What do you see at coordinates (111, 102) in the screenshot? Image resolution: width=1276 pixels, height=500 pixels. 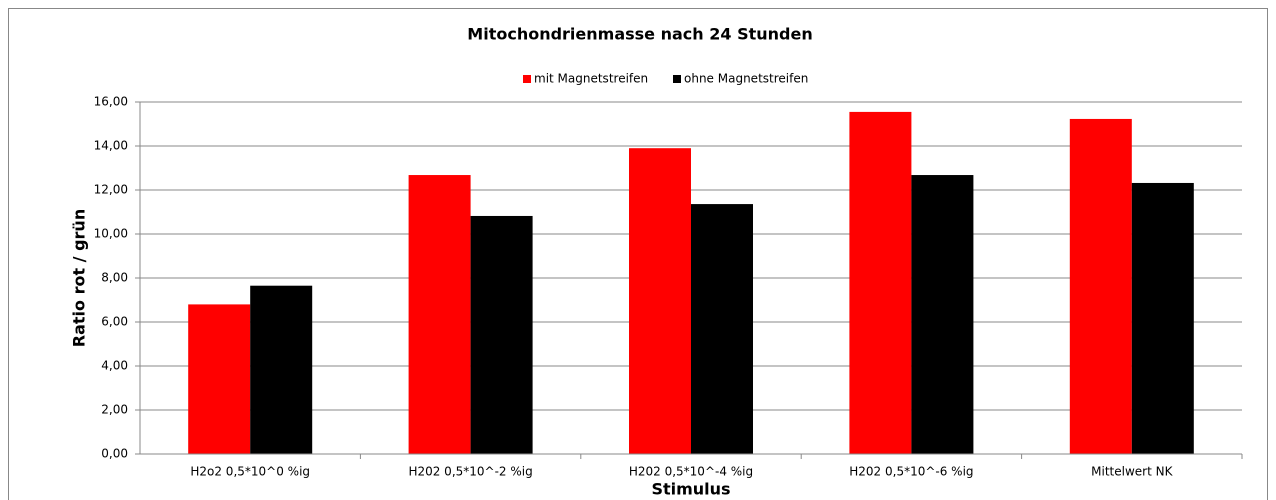 I see `y-tick-label: 16,00` at bounding box center [111, 102].